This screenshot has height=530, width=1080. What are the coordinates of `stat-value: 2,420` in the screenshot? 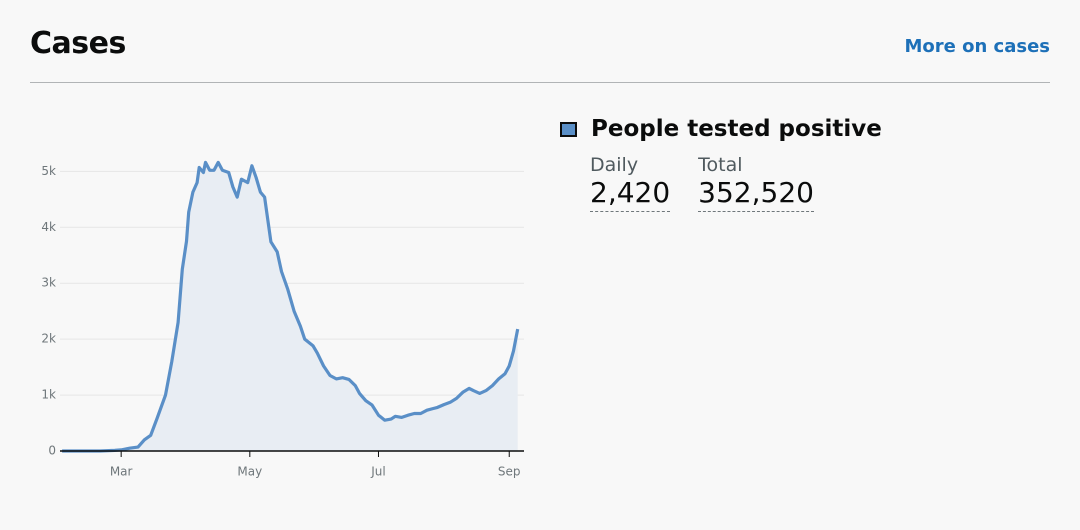 It's located at (630, 194).